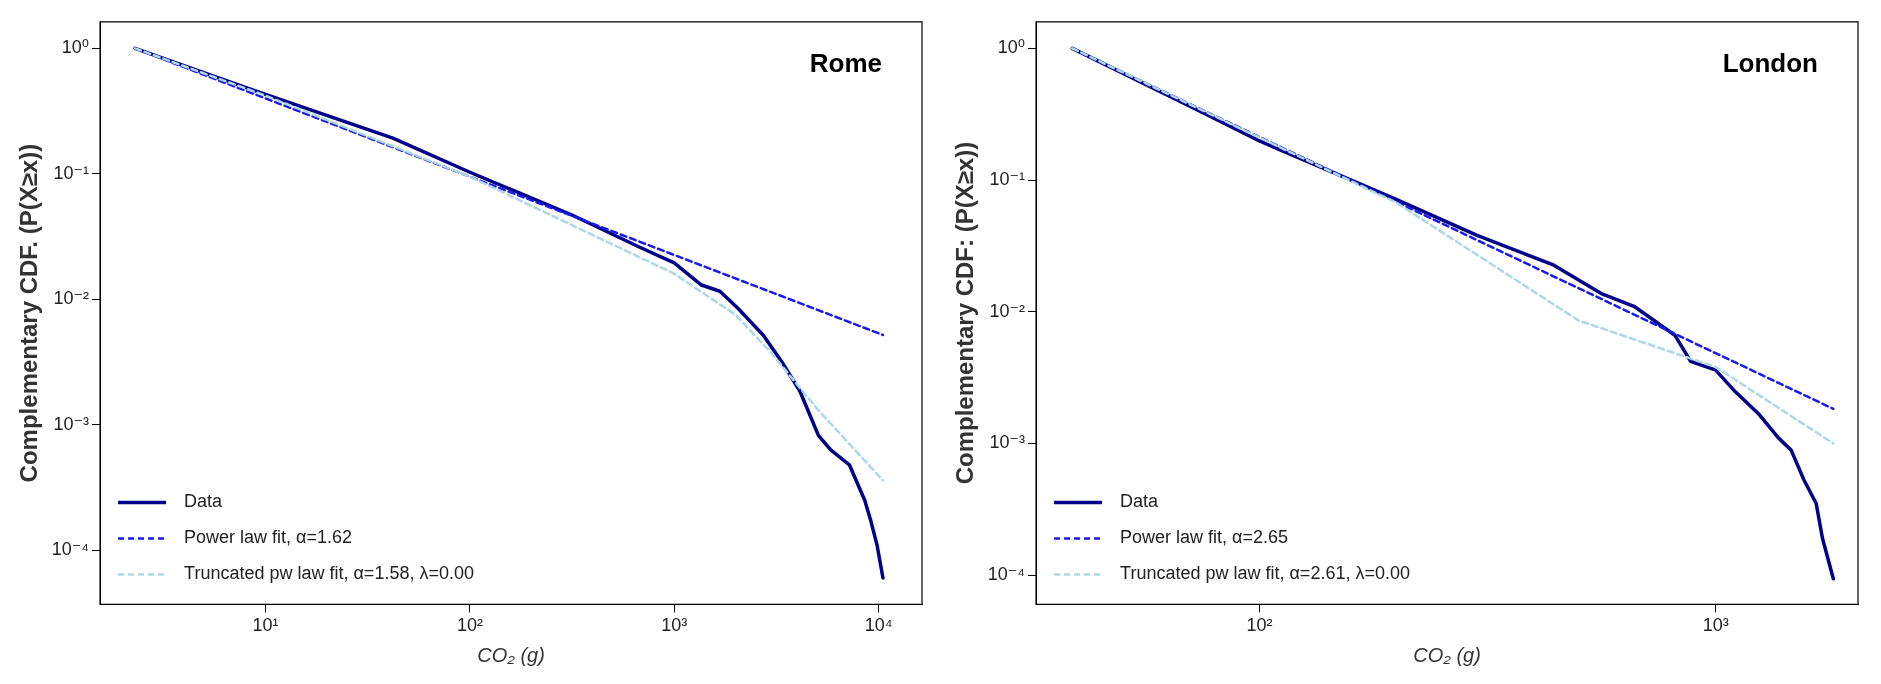 The height and width of the screenshot is (684, 1881). What do you see at coordinates (1770, 62) in the screenshot?
I see `text: London` at bounding box center [1770, 62].